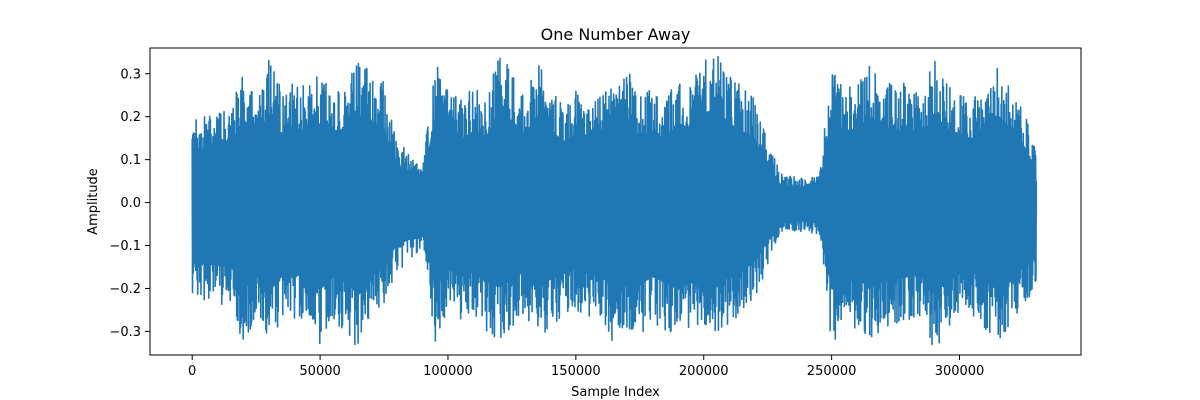 The image size is (1200, 400). What do you see at coordinates (616, 34) in the screenshot?
I see `chart-title: One Number Away` at bounding box center [616, 34].